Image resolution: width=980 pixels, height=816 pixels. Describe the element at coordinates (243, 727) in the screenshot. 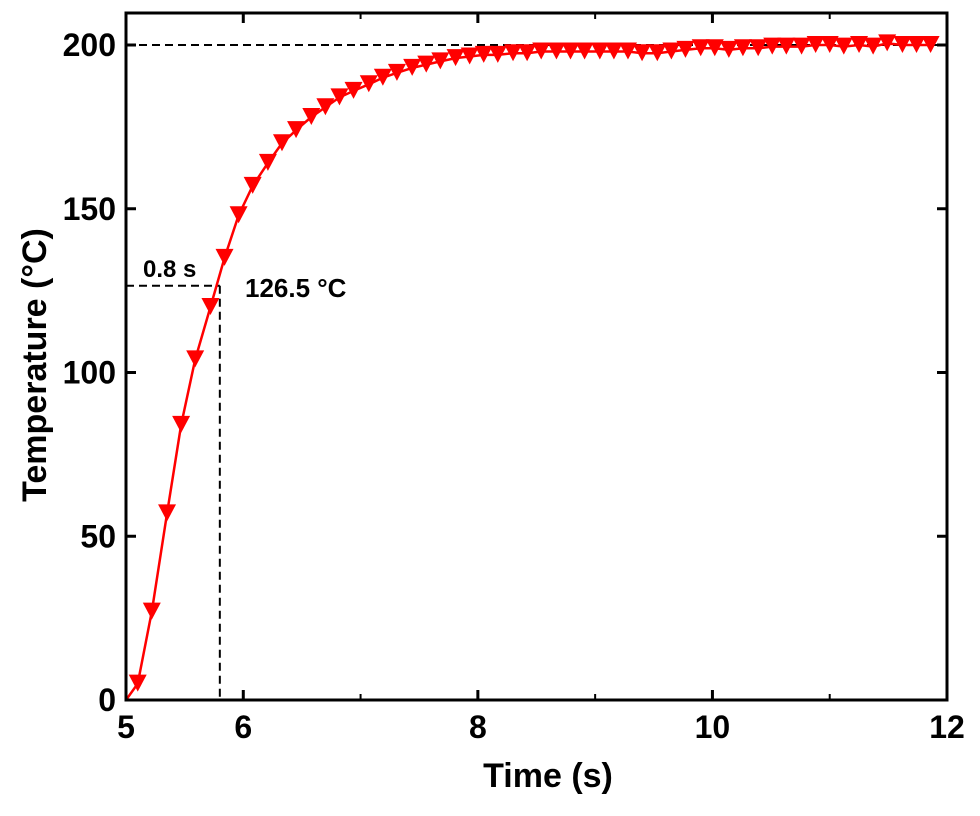

I see `x-tick-label: 6` at that location.